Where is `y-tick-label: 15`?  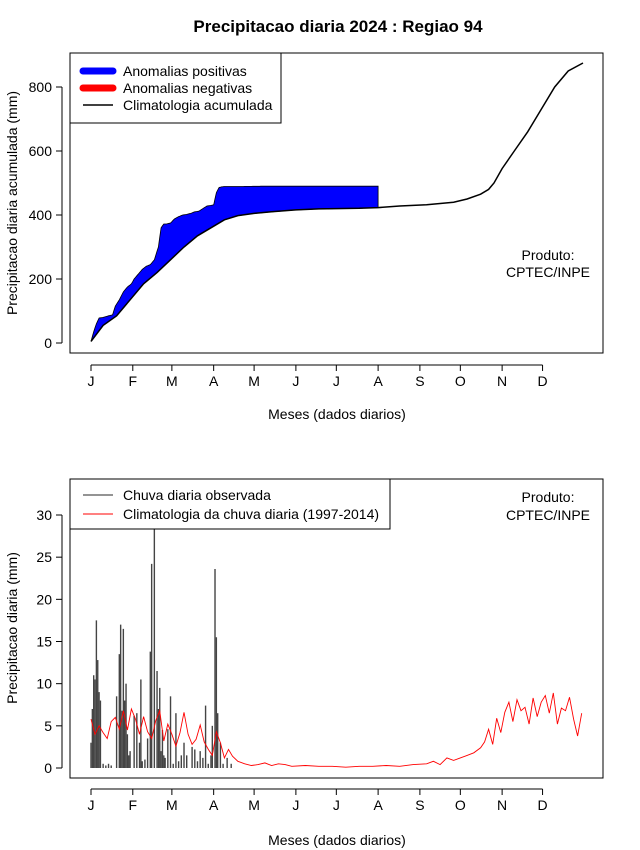
y-tick-label: 15 is located at coordinates (44, 642).